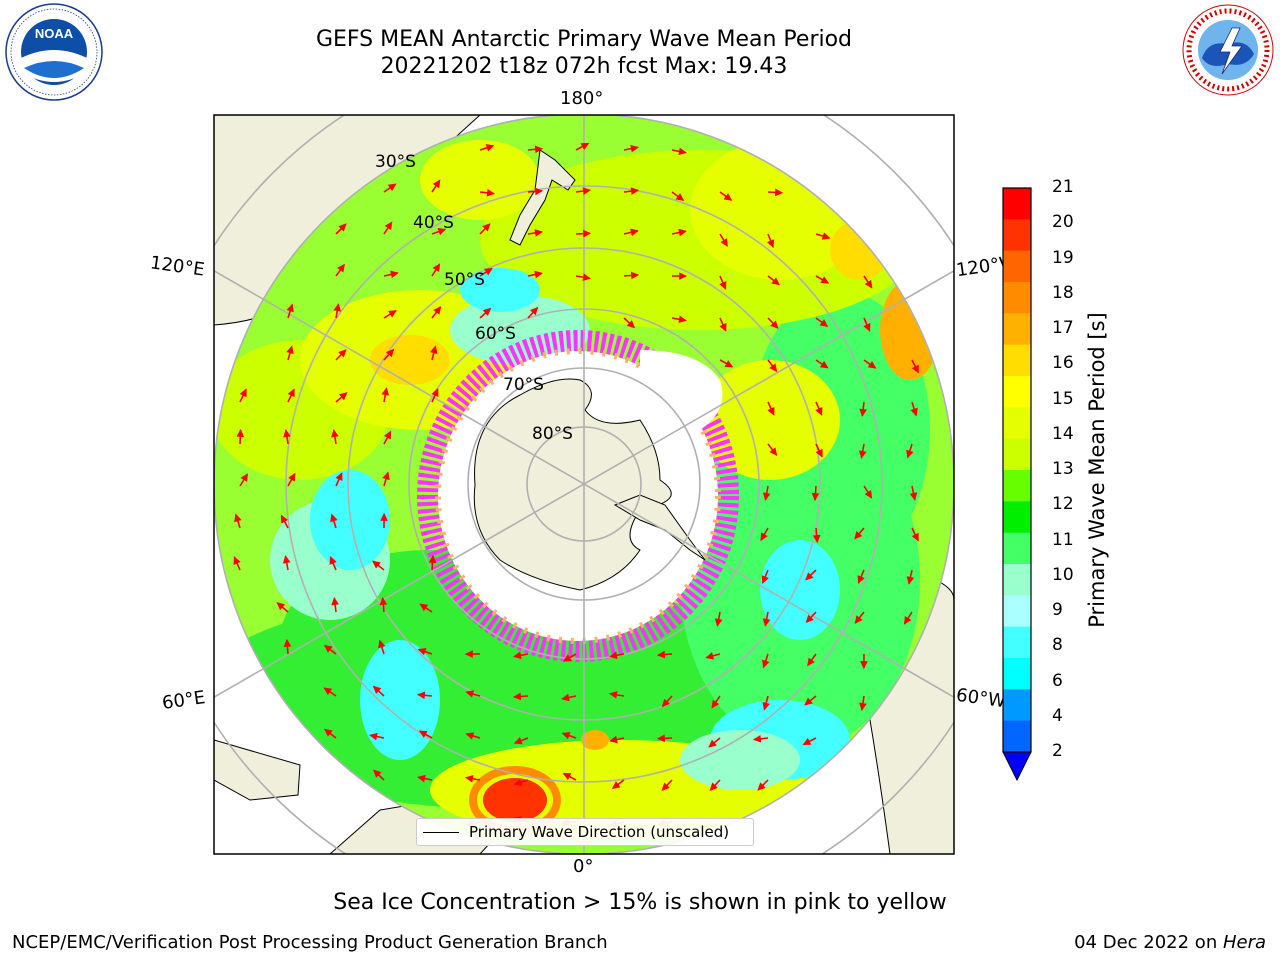 The image size is (1280, 960). I want to click on colorbar-tick-label: 14, so click(1063, 433).